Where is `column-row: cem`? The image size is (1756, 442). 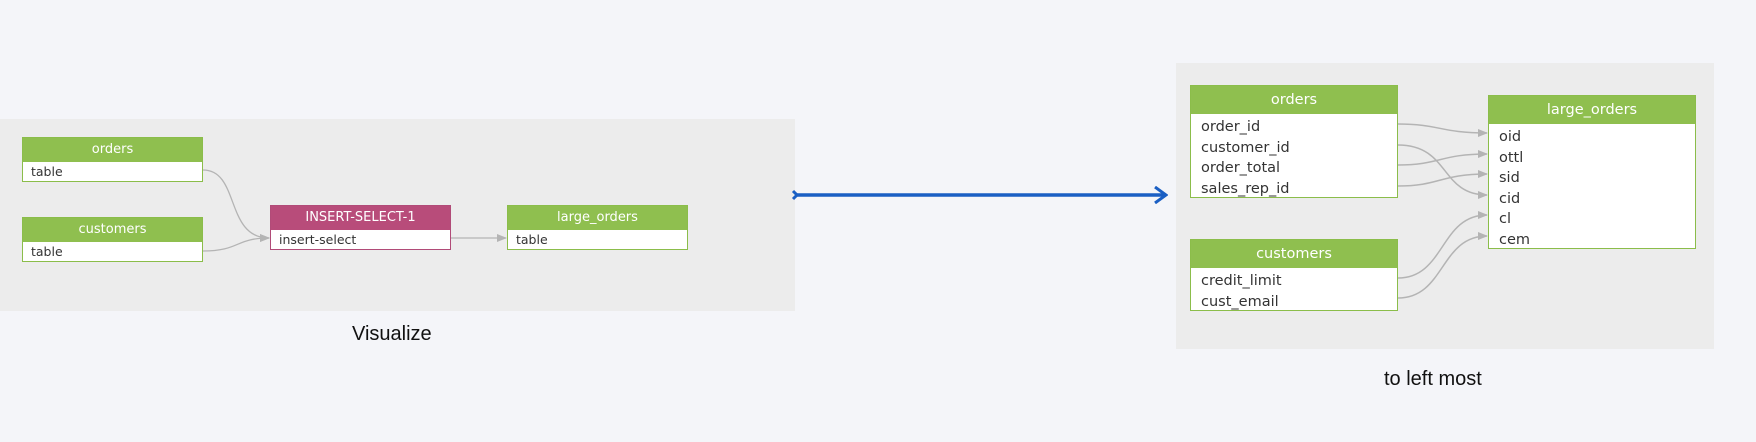 column-row: cem is located at coordinates (1515, 239).